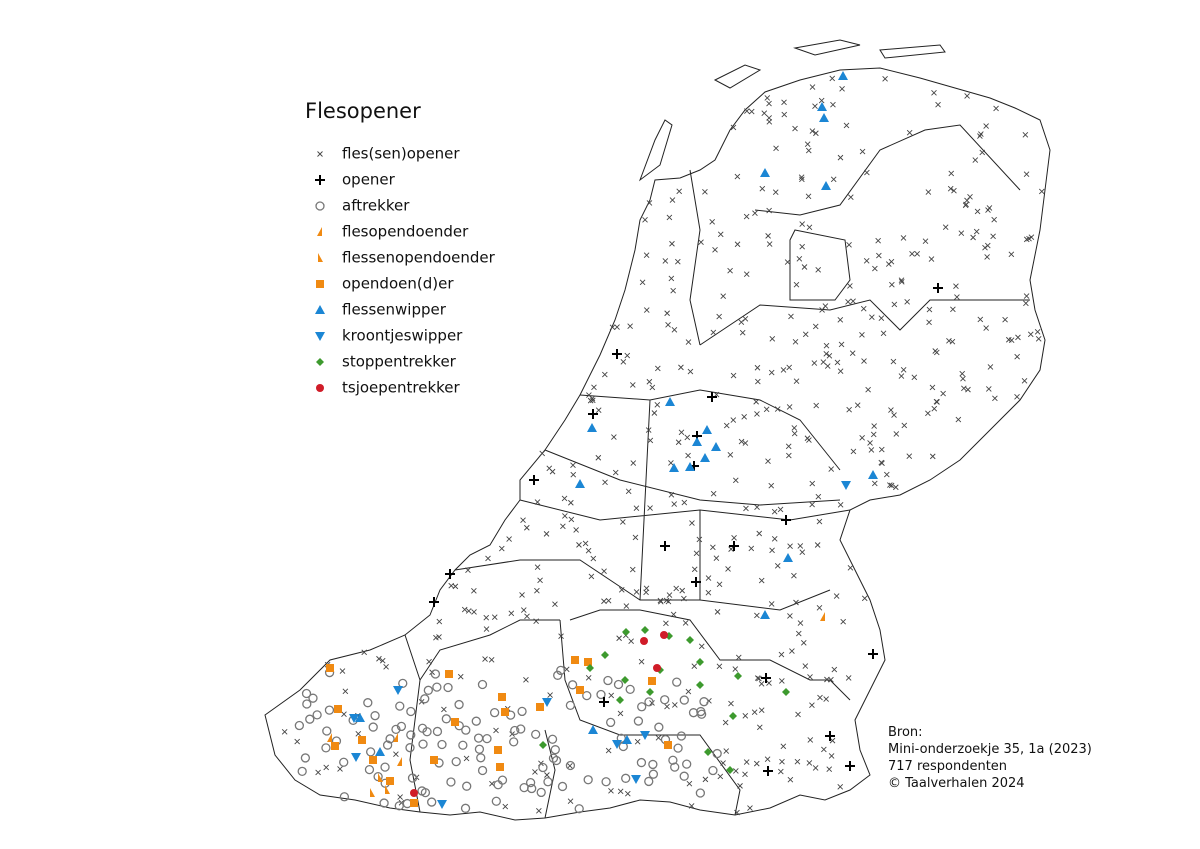 Image resolution: width=1200 pixels, height=849 pixels. I want to click on source-line: Mini-onderzoekje 35, 1a (2023), so click(990, 749).